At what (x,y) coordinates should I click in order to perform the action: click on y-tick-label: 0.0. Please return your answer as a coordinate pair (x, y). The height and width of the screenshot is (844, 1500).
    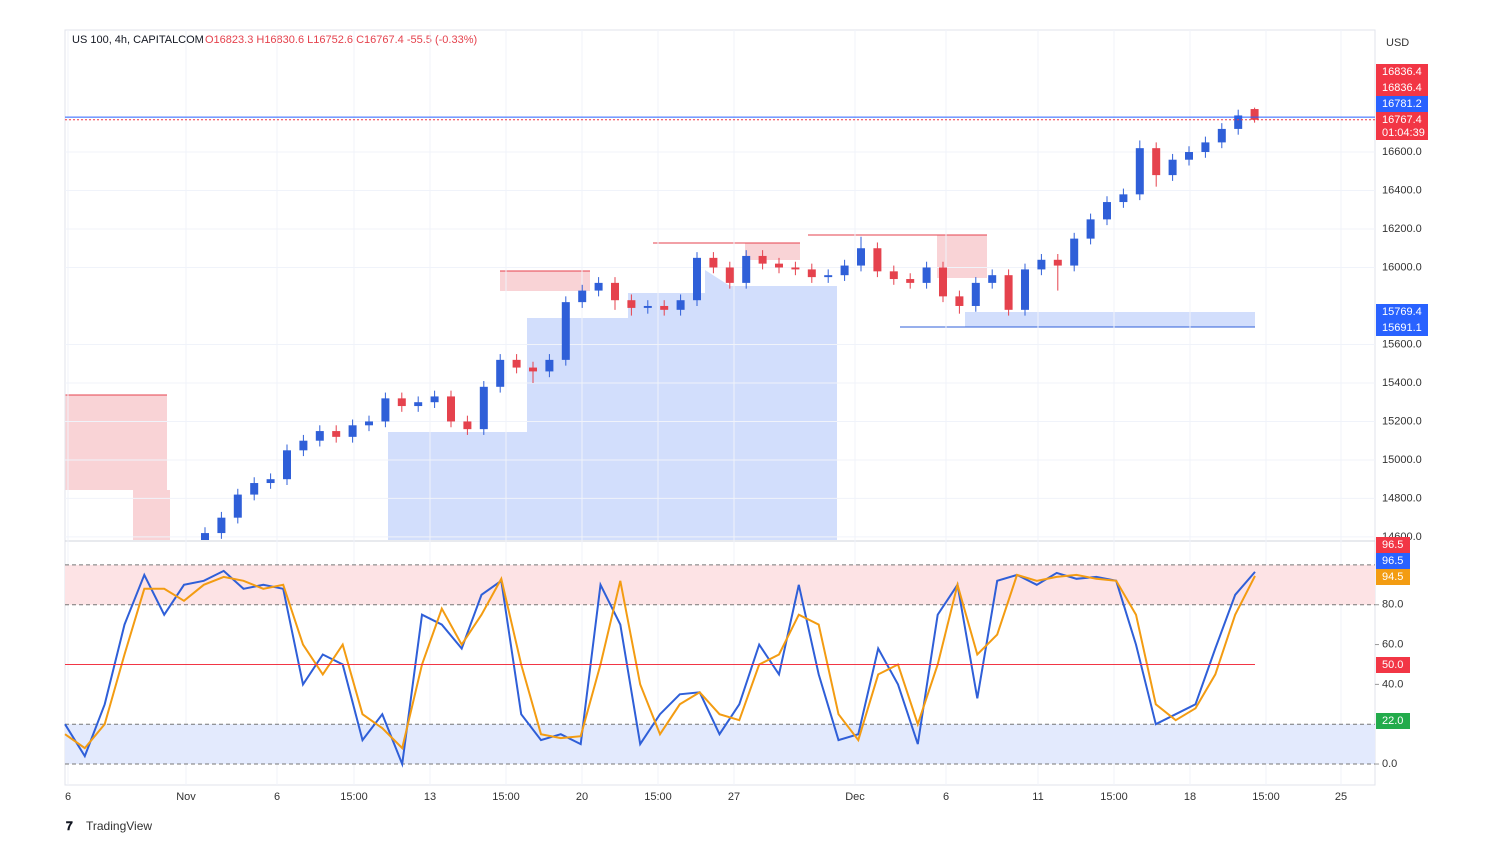
    Looking at the image, I should click on (1389, 764).